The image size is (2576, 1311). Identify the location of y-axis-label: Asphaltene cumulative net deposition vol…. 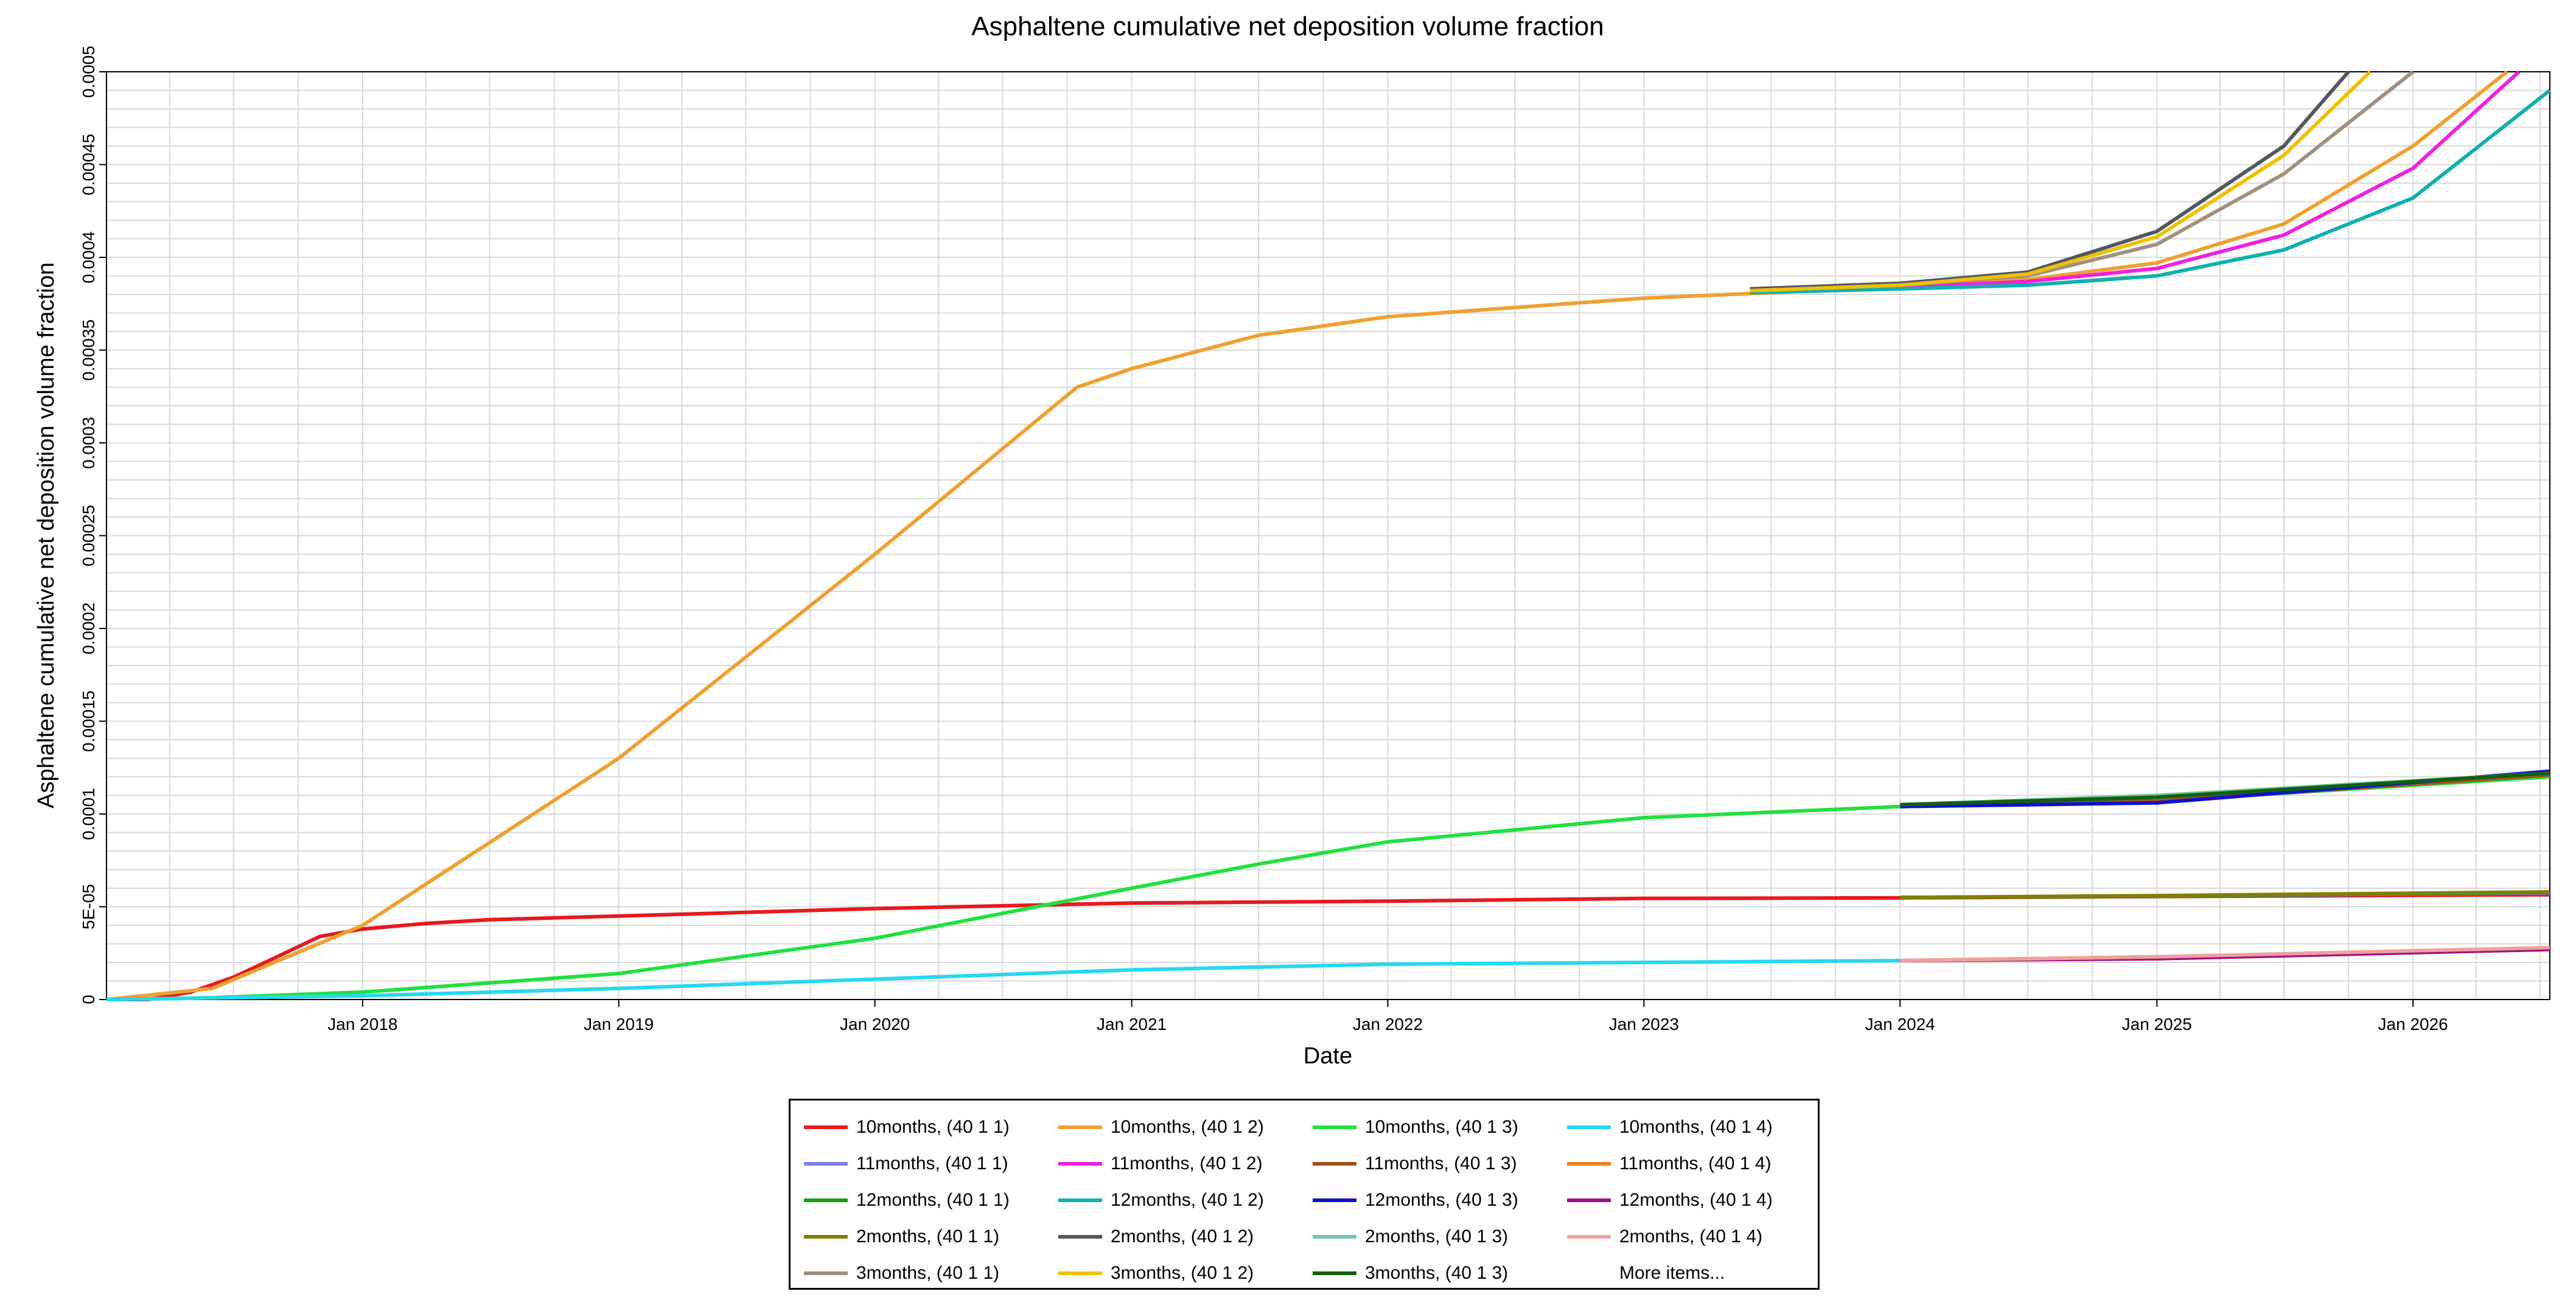
(46, 535).